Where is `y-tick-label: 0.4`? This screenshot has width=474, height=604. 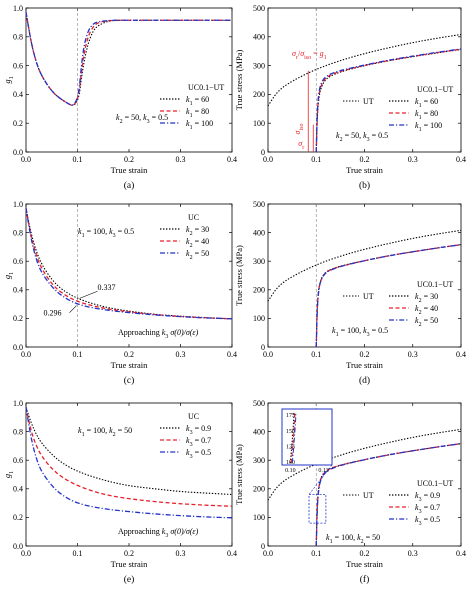 y-tick-label: 0.4 is located at coordinates (18, 489).